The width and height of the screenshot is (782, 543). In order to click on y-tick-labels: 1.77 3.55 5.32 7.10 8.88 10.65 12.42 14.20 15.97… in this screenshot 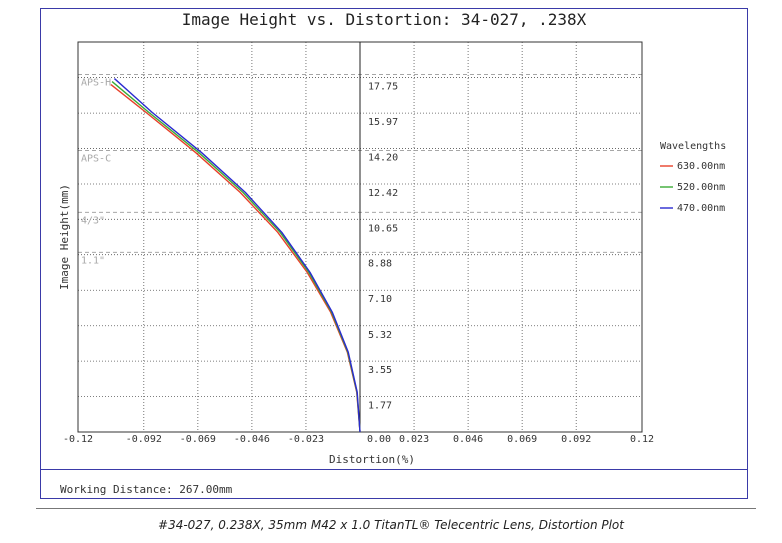, I will do `click(383, 247)`.